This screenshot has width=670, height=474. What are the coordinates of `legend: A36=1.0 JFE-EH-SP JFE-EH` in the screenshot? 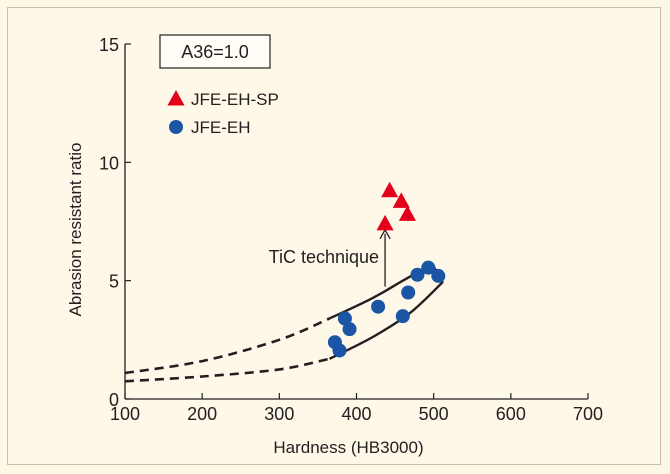 It's located at (219, 85).